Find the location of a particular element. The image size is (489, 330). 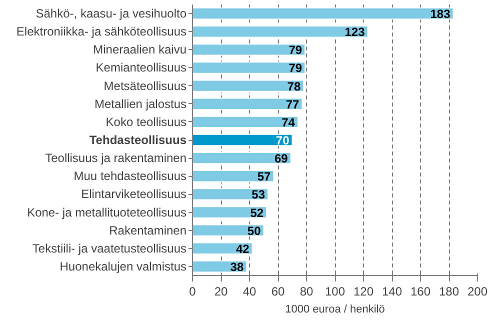

data-label: 50 is located at coordinates (254, 231).